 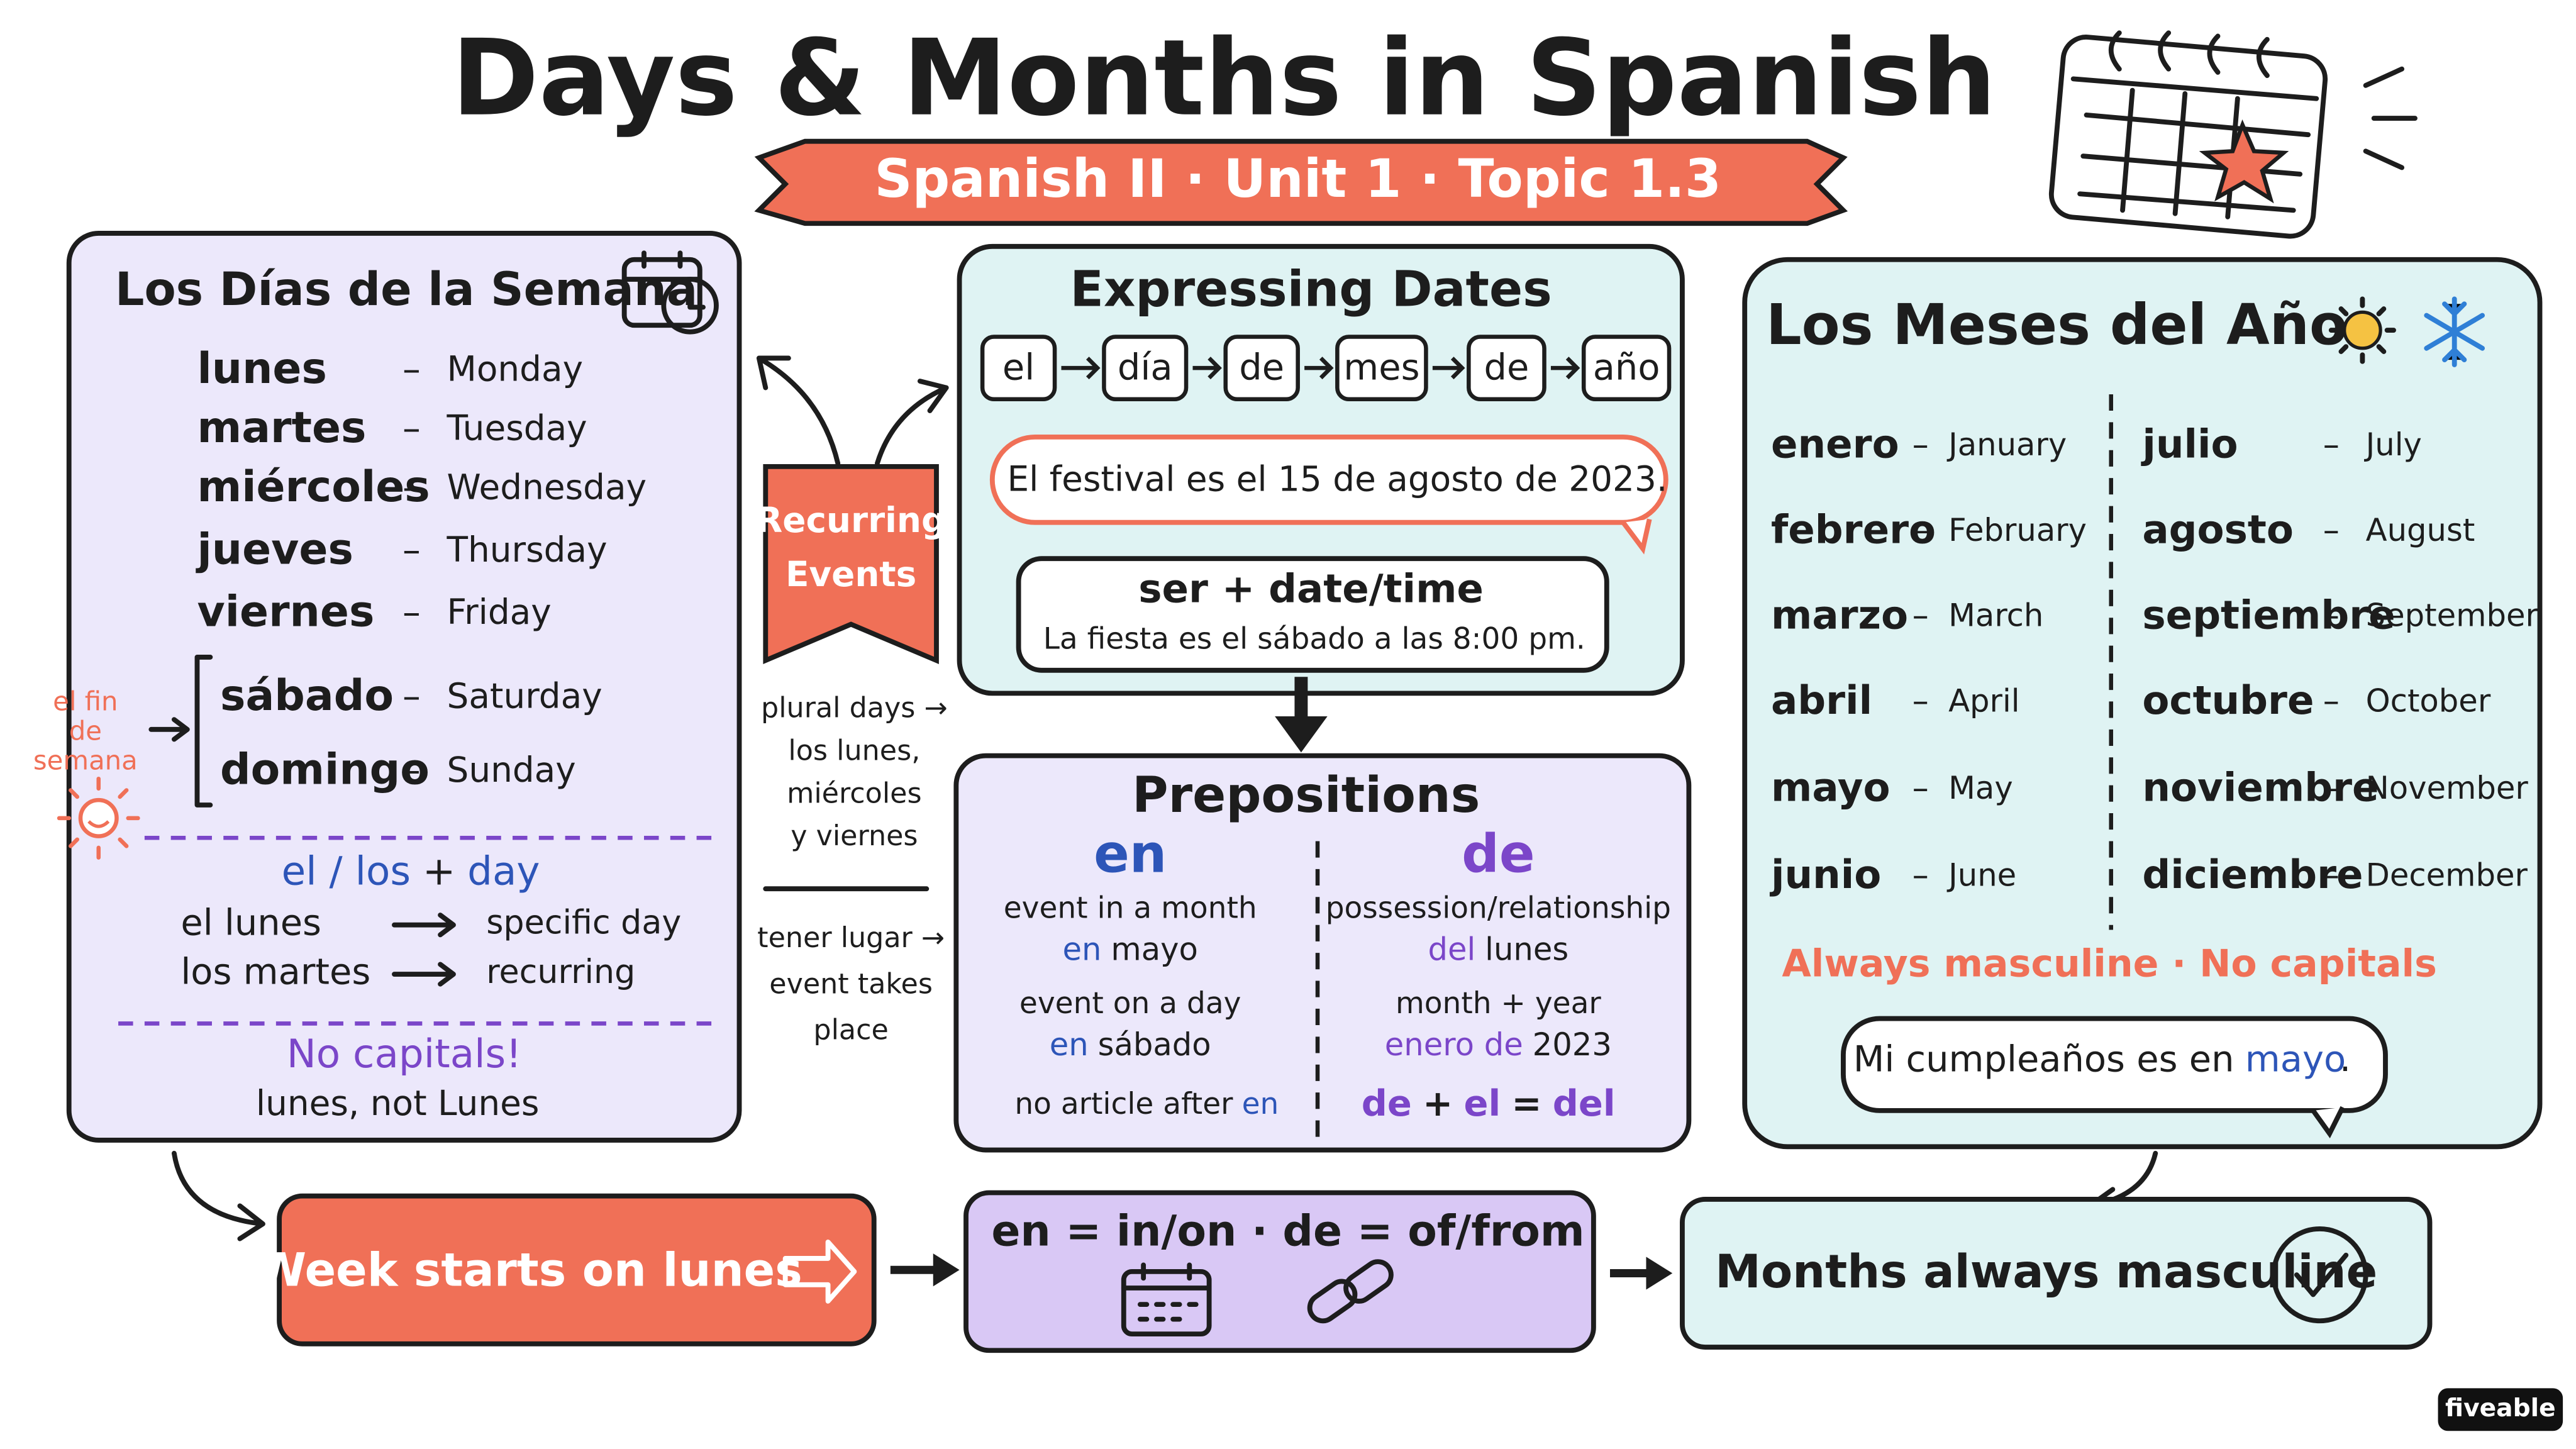 I want to click on recurring-label: Recurring, so click(x=851, y=520).